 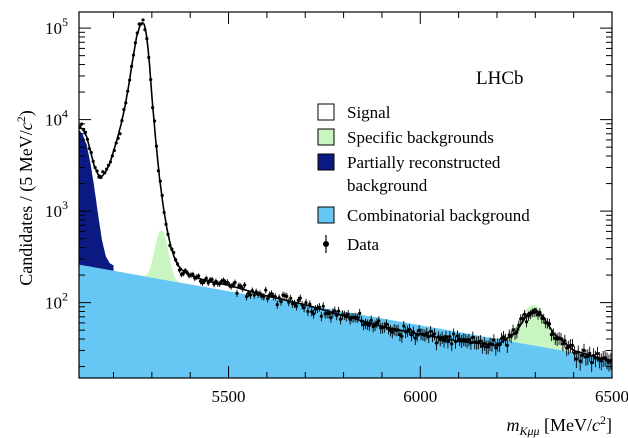 I want to click on x-axis-title-m: m, so click(x=512, y=425).